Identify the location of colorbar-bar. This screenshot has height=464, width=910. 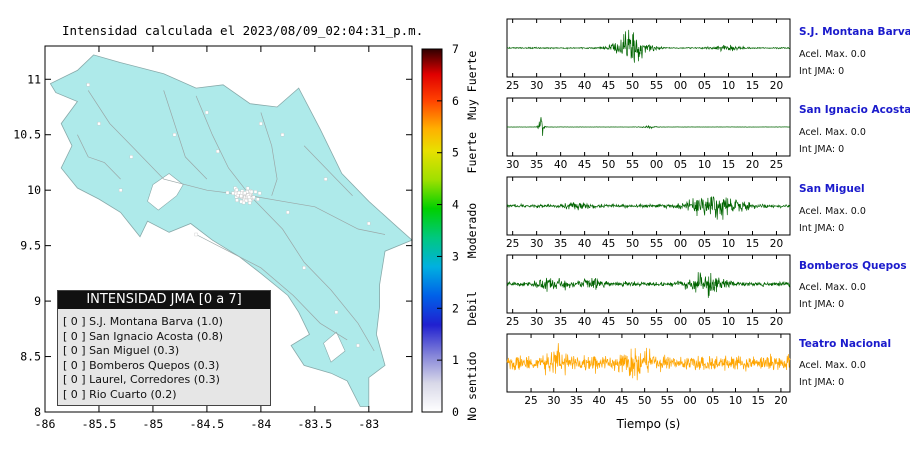
(432, 230).